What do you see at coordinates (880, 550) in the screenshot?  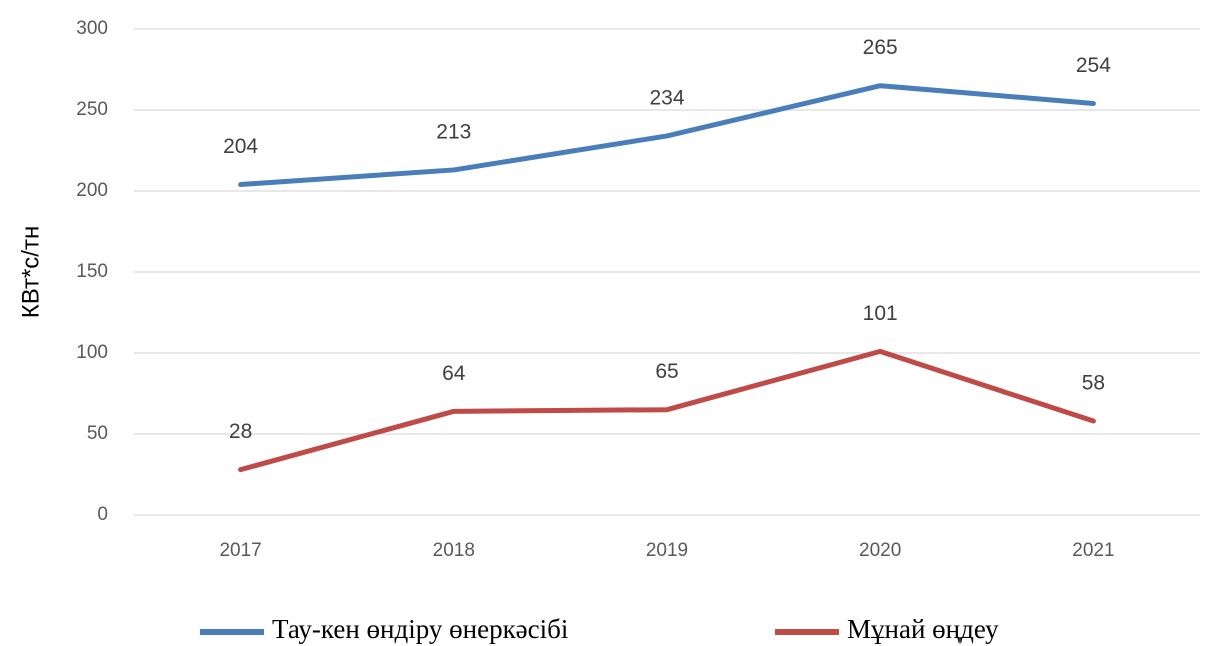 I see `x-tick-label: 2020` at bounding box center [880, 550].